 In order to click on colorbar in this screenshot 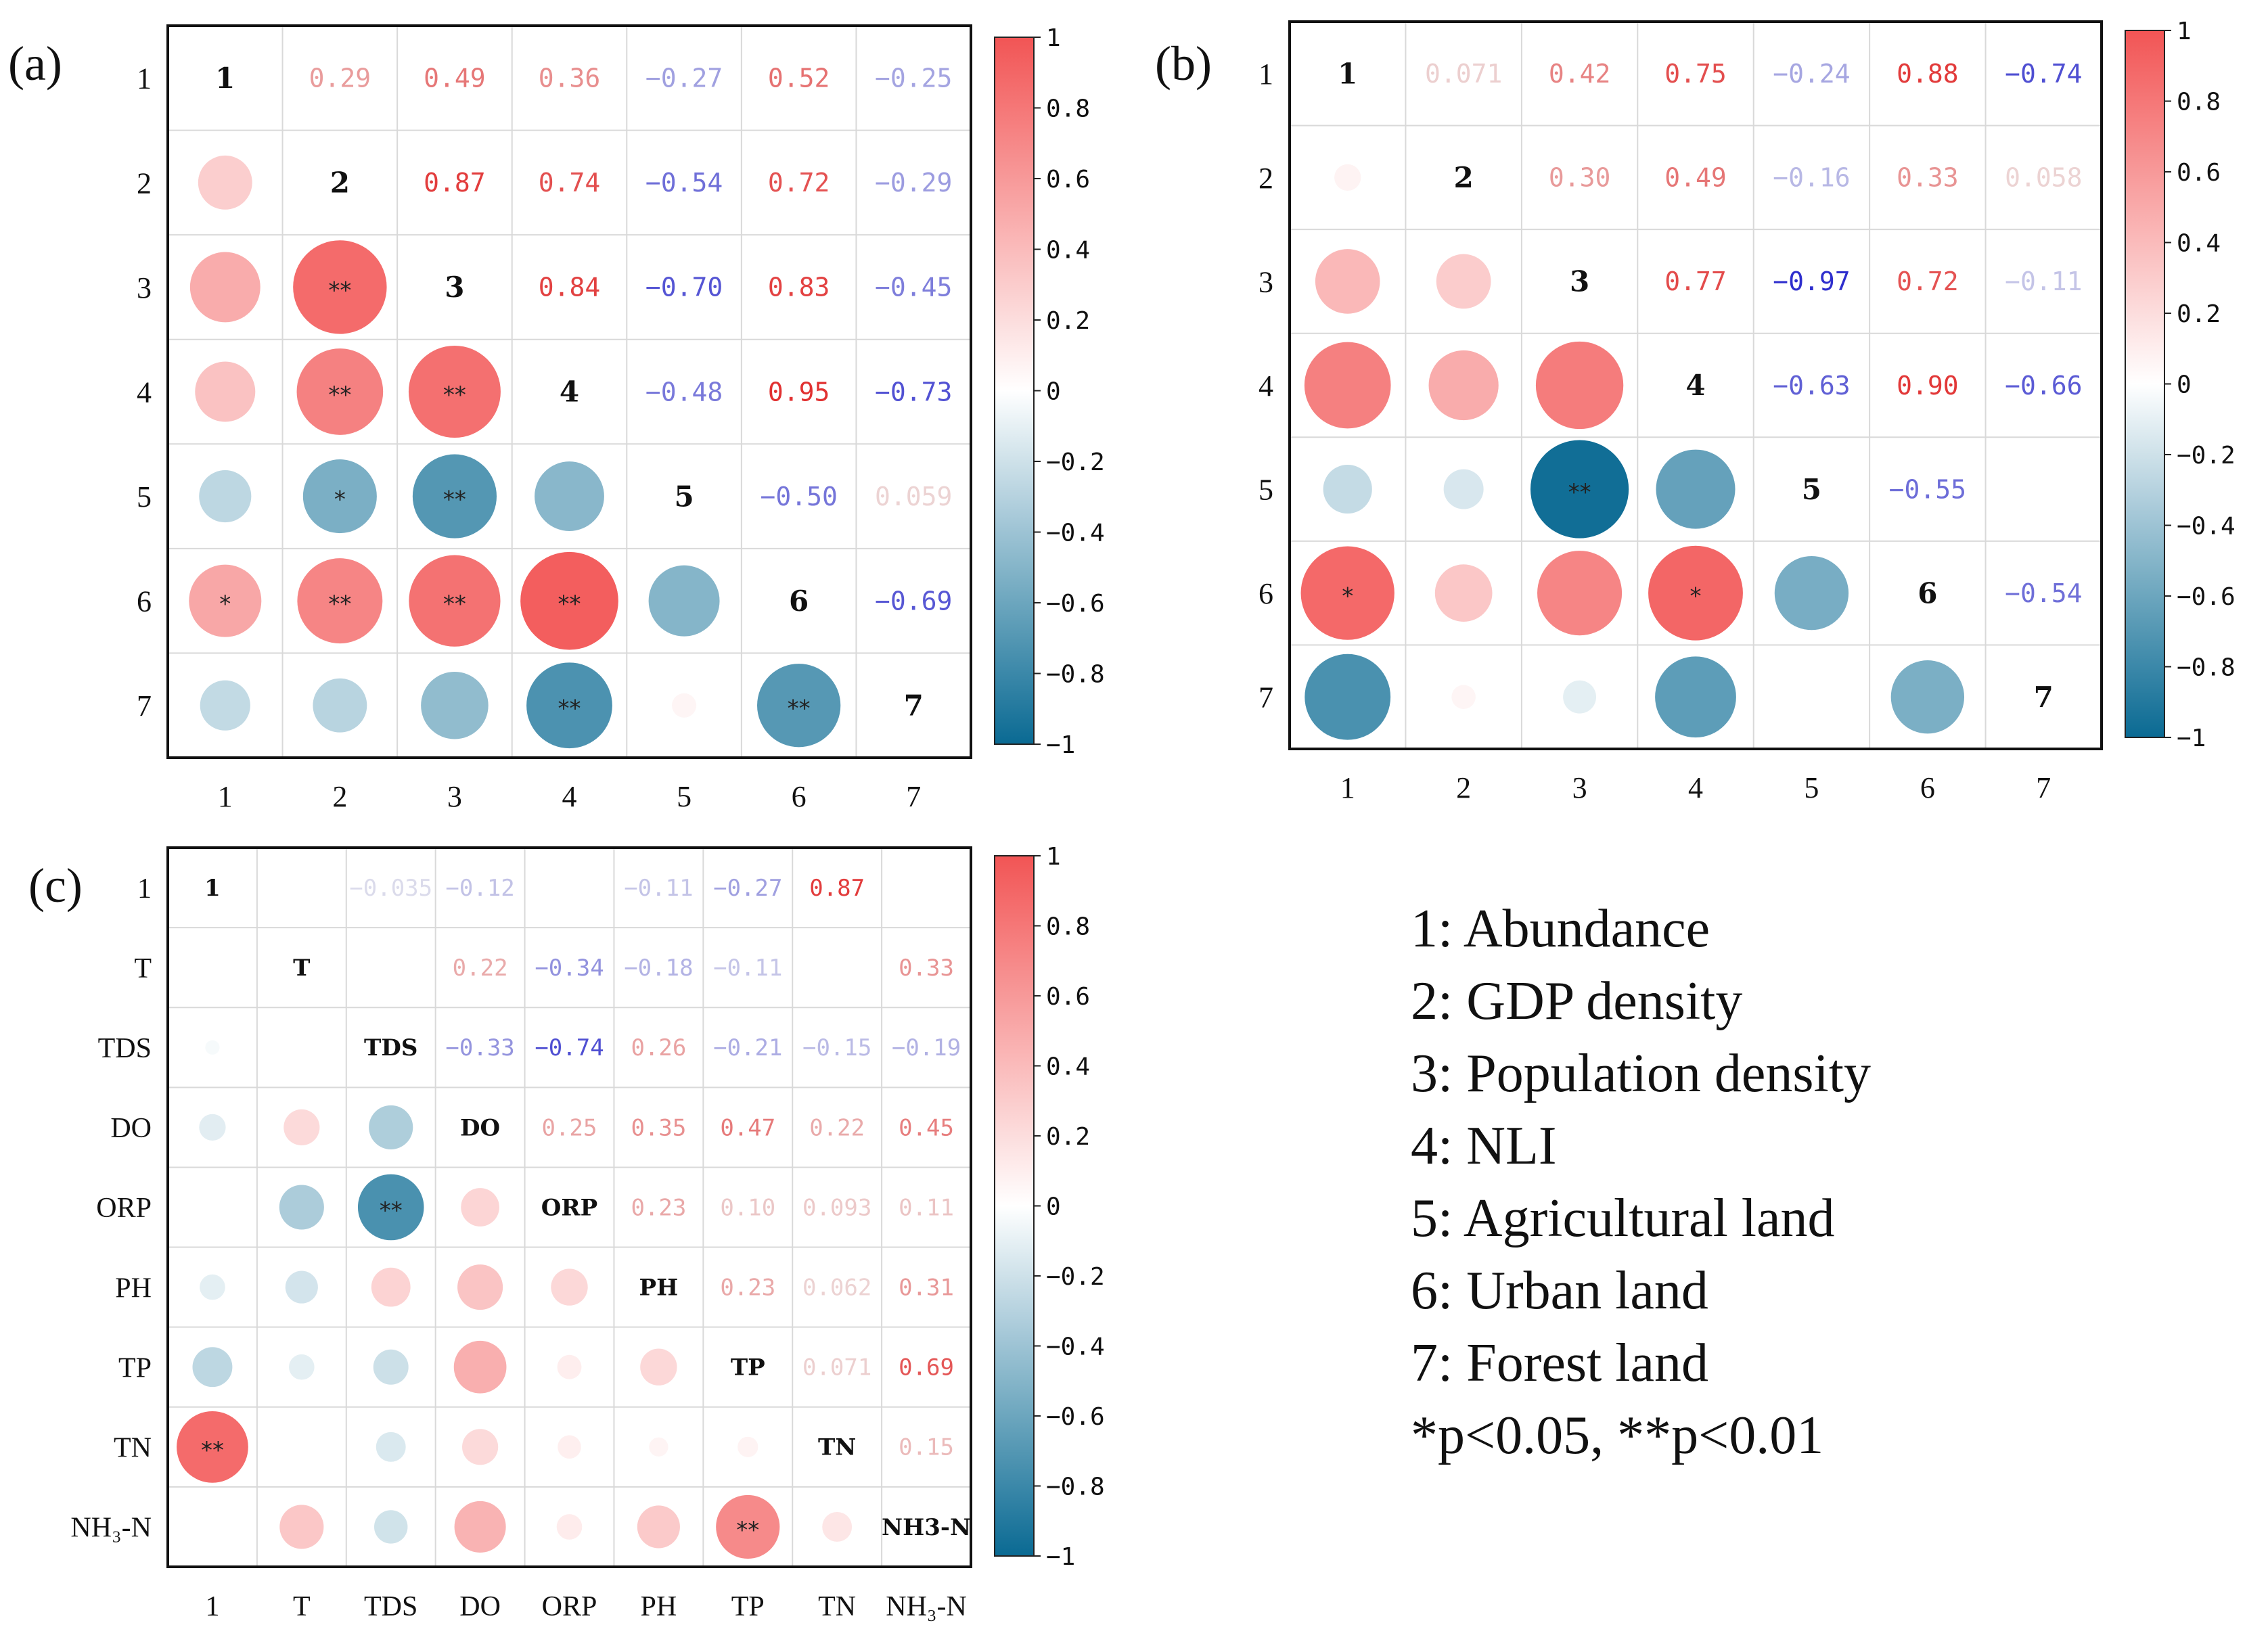, I will do `click(1014, 391)`.